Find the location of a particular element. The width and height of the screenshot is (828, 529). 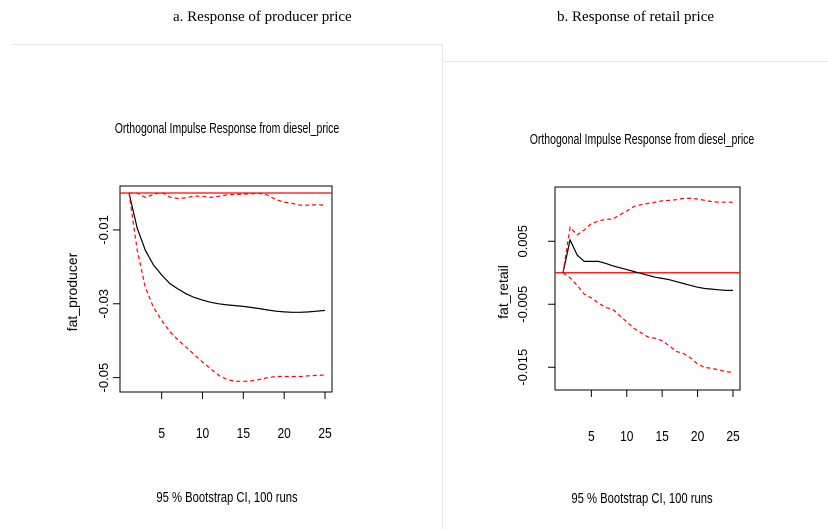

panel-divider-right-top is located at coordinates (635, 61).